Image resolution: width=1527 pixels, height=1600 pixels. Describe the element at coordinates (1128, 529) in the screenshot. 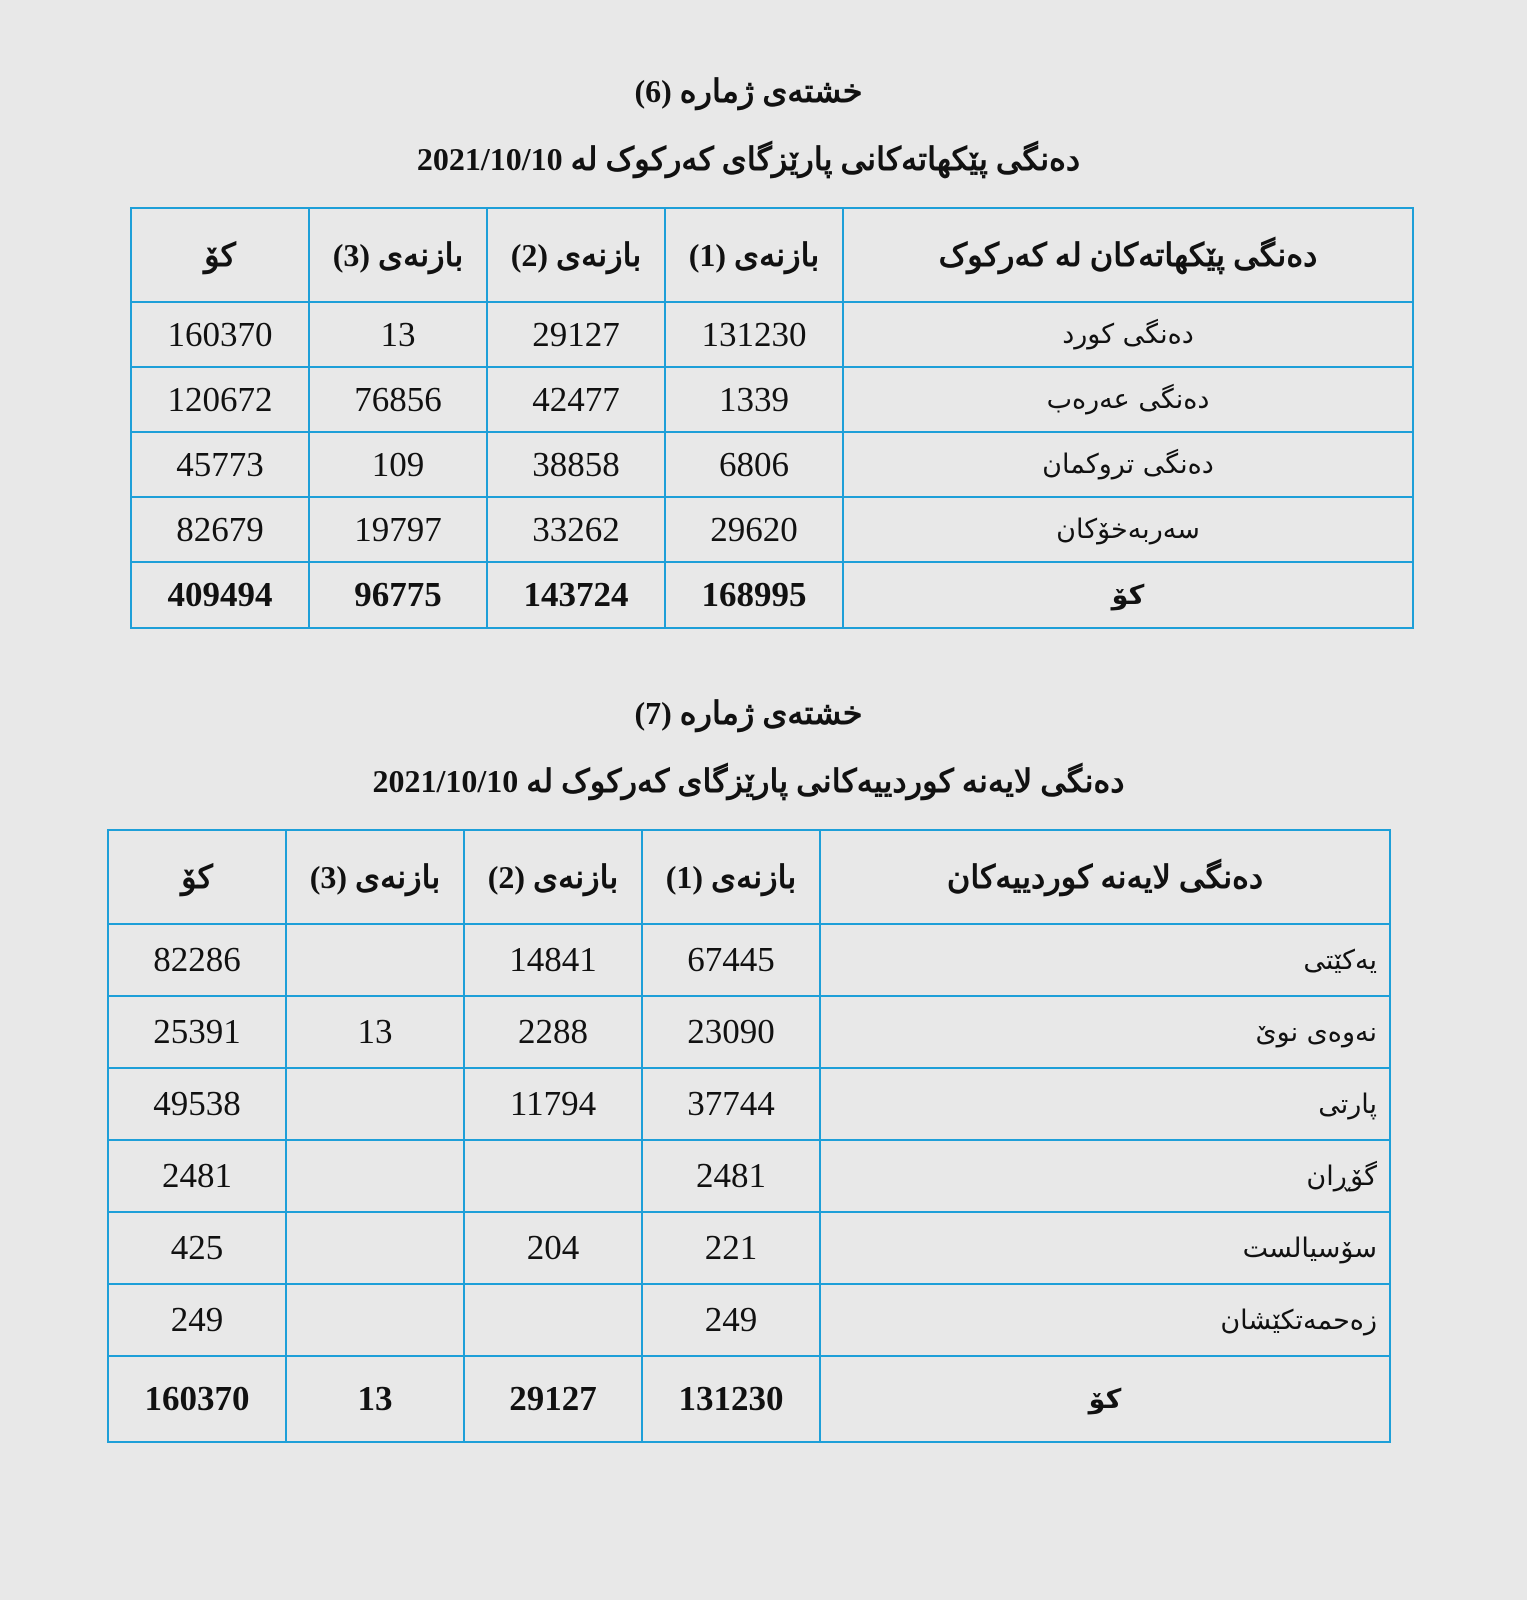

I see `row-label: سەربەخۆکان` at that location.